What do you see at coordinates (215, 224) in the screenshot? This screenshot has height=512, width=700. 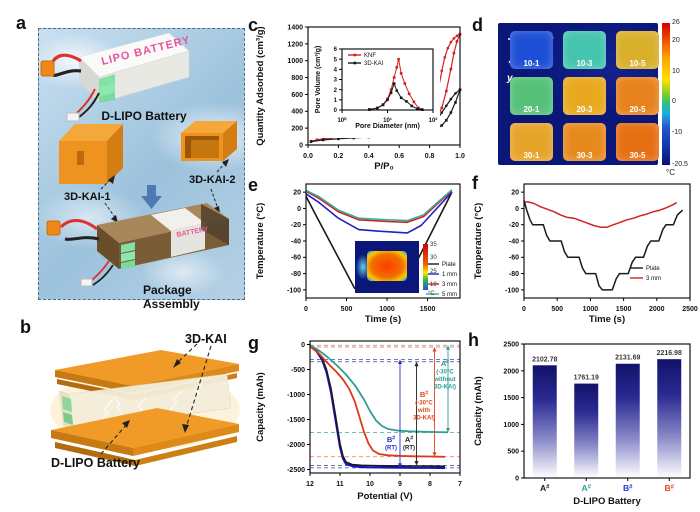 I see `package-right-cap` at bounding box center [215, 224].